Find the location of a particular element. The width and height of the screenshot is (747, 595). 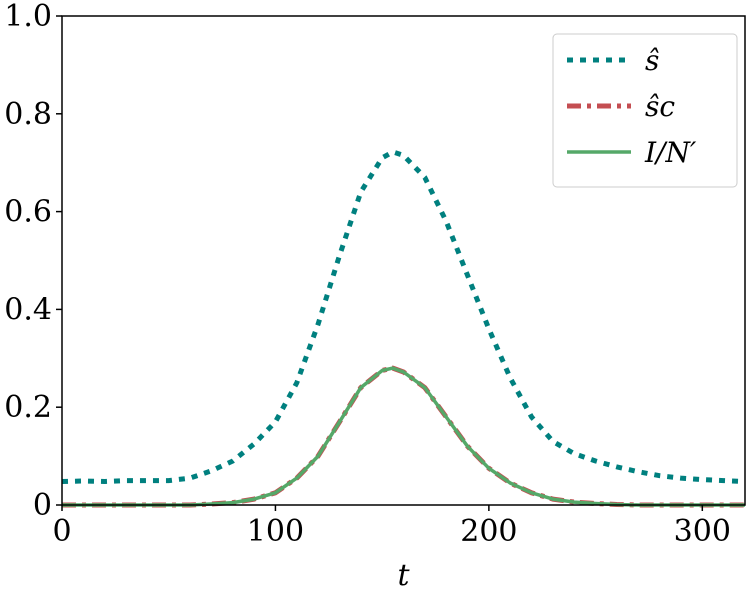

x-axis-label: t is located at coordinates (403, 575).